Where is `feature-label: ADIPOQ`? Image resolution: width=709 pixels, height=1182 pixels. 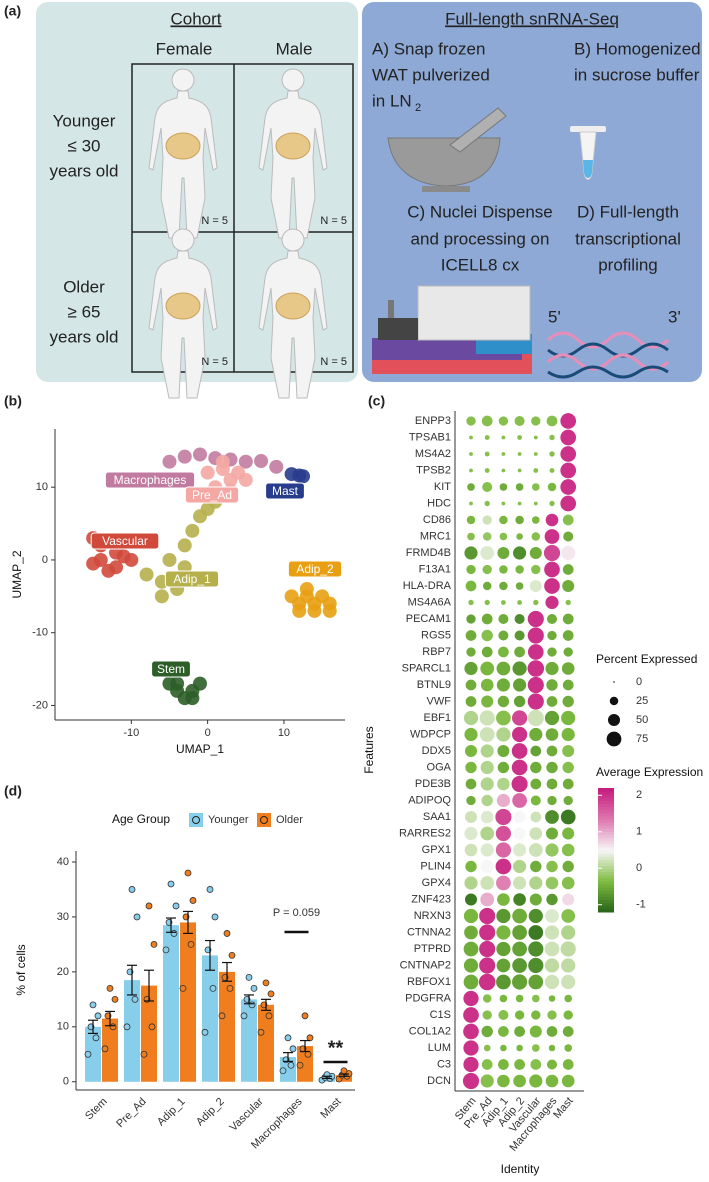 feature-label: ADIPOQ is located at coordinates (429, 800).